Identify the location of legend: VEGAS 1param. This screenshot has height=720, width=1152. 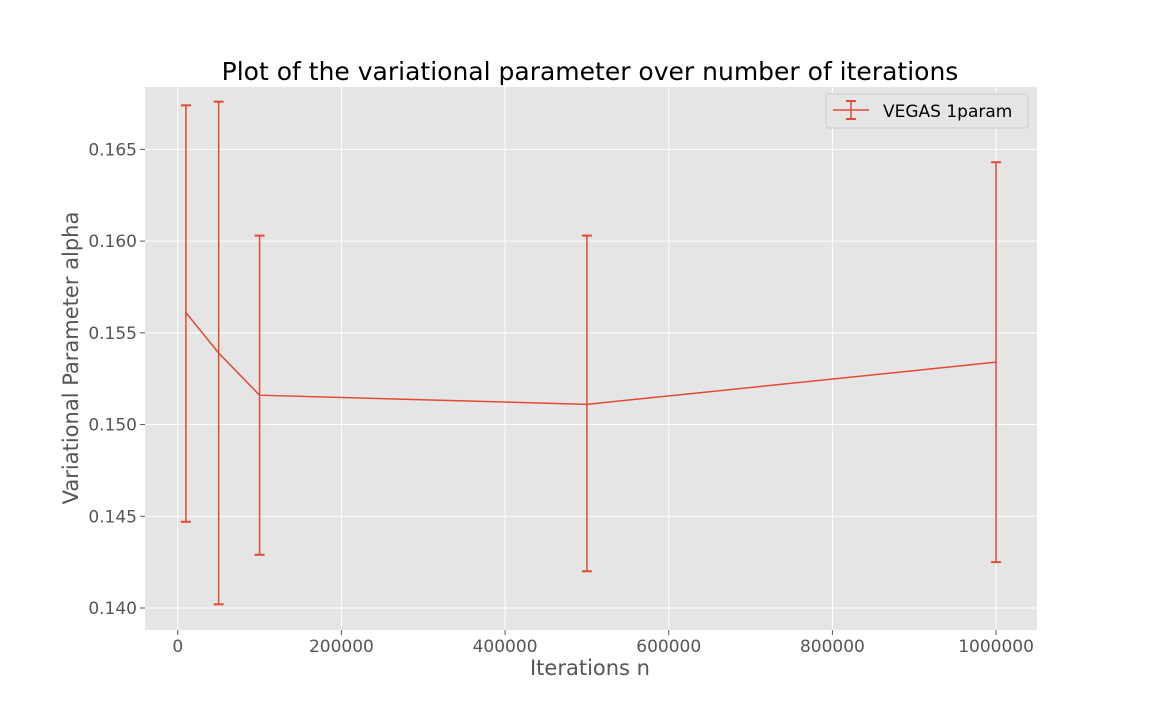
(927, 111).